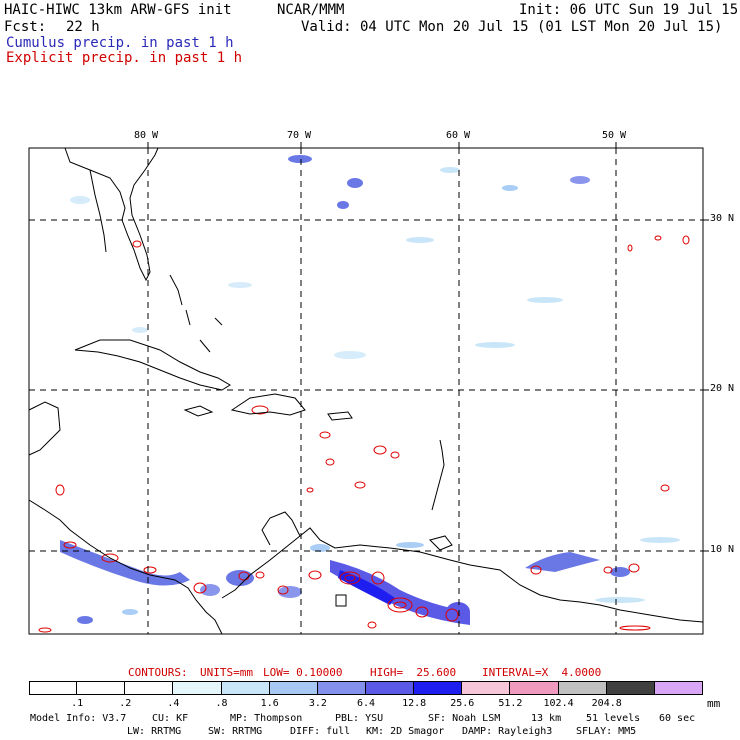 This screenshot has height=740, width=740. I want to click on lon-label-70w: 70 W, so click(299, 135).